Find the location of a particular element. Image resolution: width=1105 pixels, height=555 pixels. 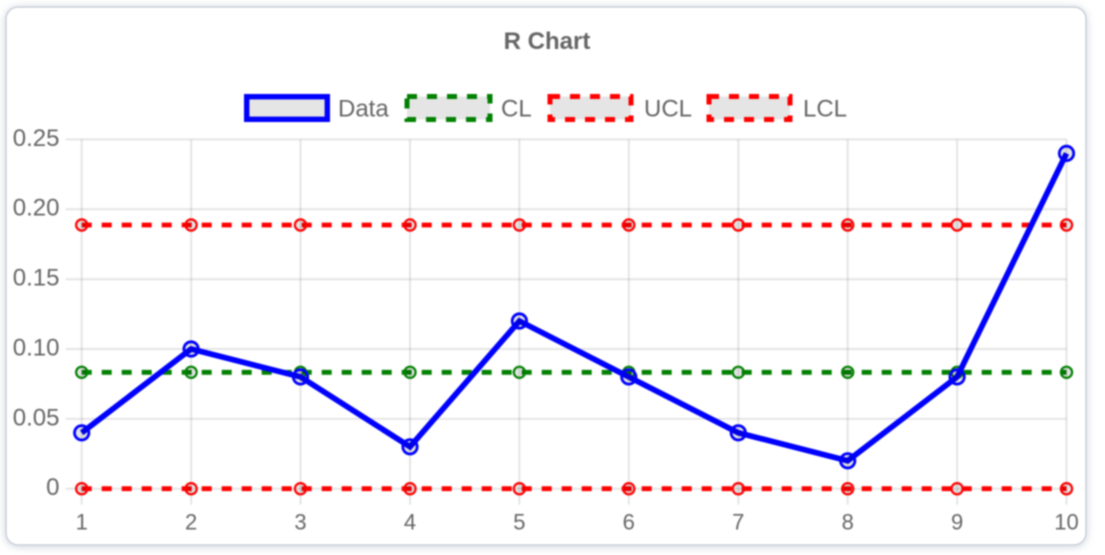

svg-text: 0 is located at coordinates (52, 487).